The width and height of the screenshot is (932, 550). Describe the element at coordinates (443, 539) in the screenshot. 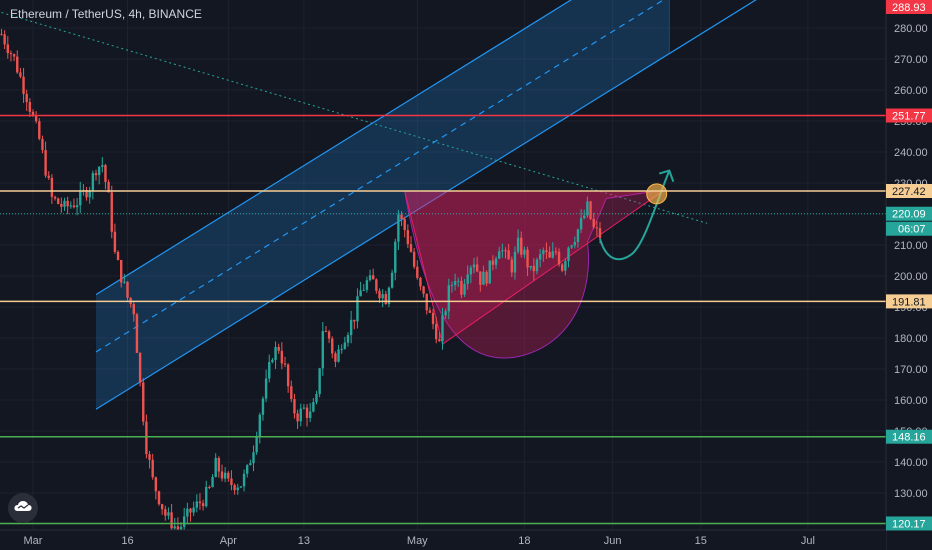

I see `time-axis: Mar 16 Apr 13 May 18 Jun 15 Jul` at that location.